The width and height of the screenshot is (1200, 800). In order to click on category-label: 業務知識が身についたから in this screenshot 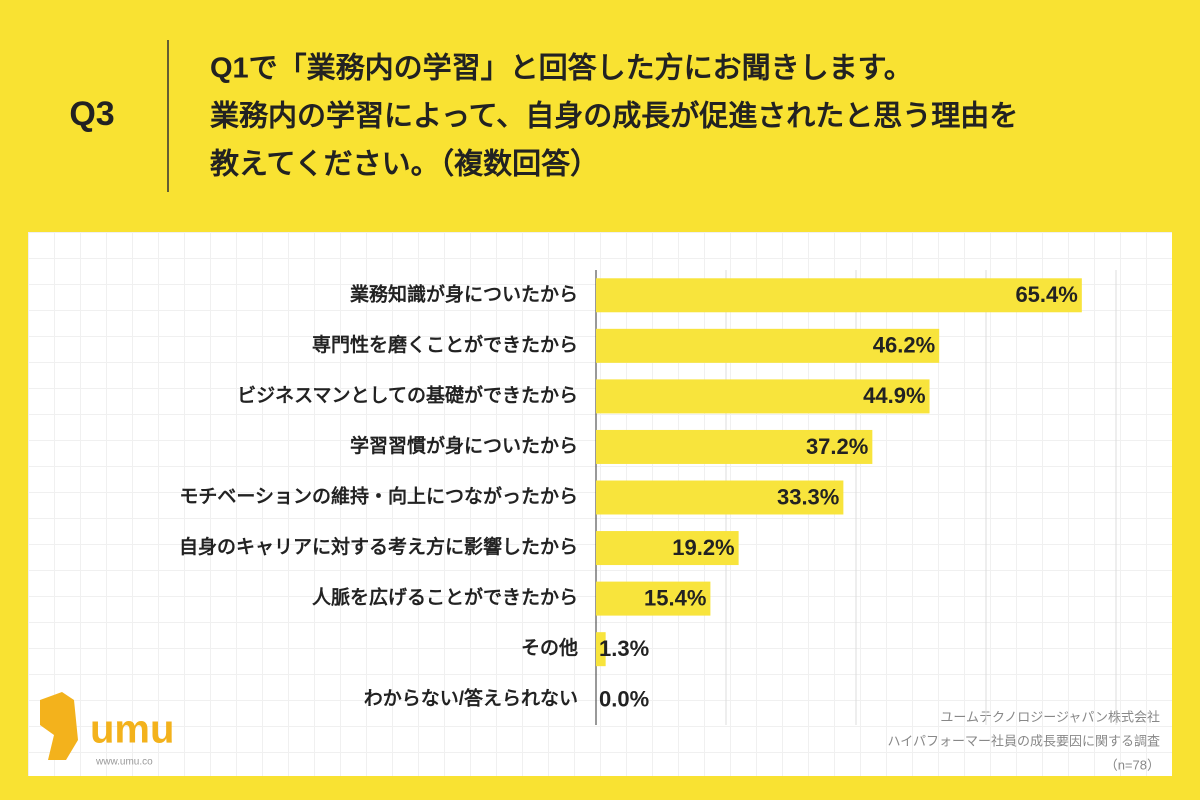, I will do `click(463, 293)`.